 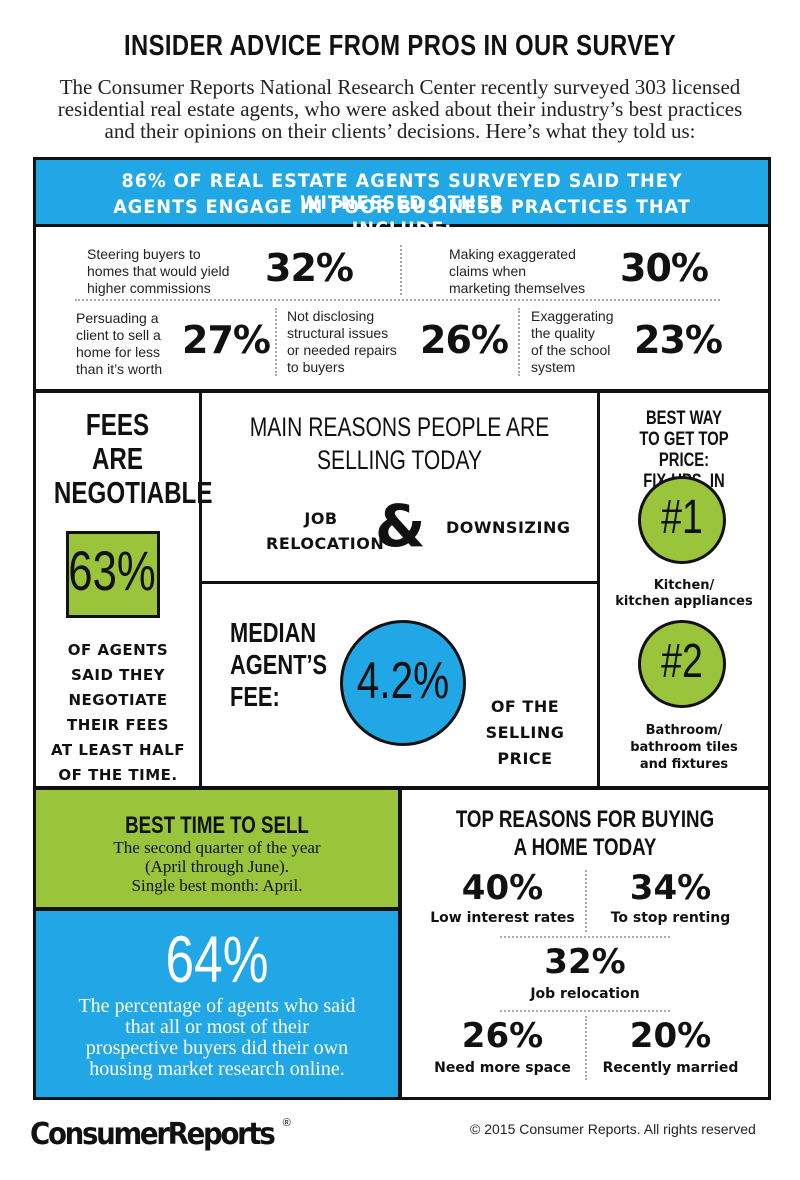 What do you see at coordinates (321, 518) in the screenshot?
I see `reason-line: JOB` at bounding box center [321, 518].